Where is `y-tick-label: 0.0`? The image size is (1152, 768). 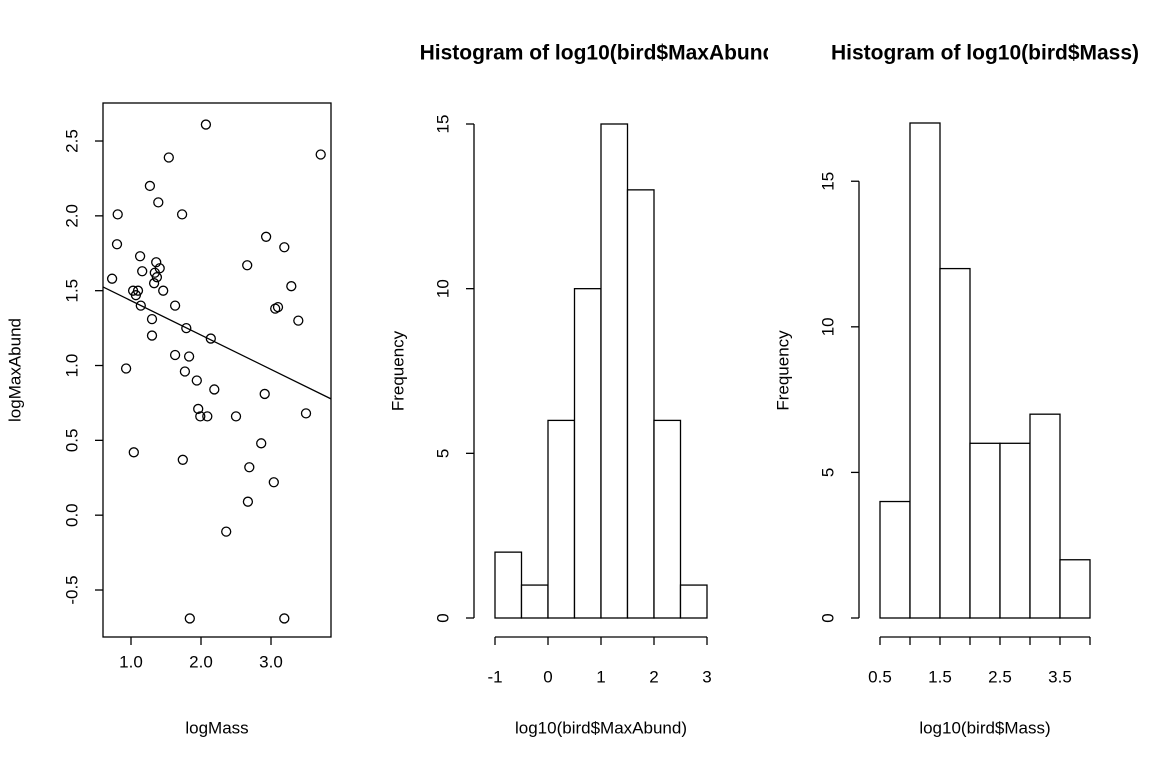
y-tick-label: 0.0 is located at coordinates (71, 515).